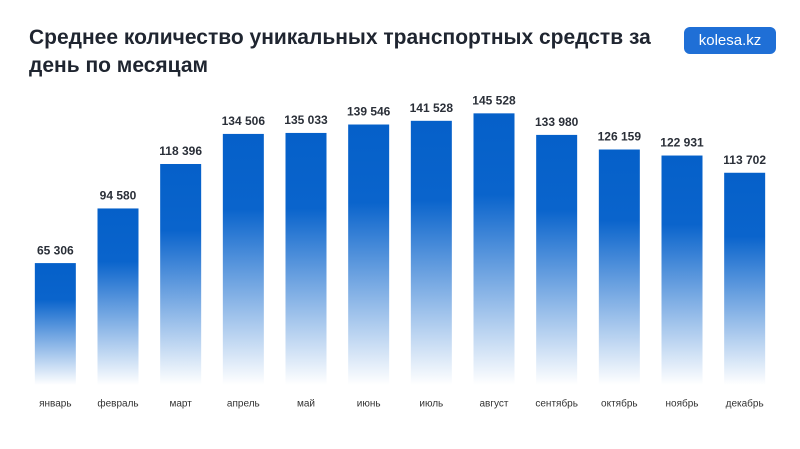  Describe the element at coordinates (494, 404) in the screenshot. I see `x-tick-label: август` at that location.